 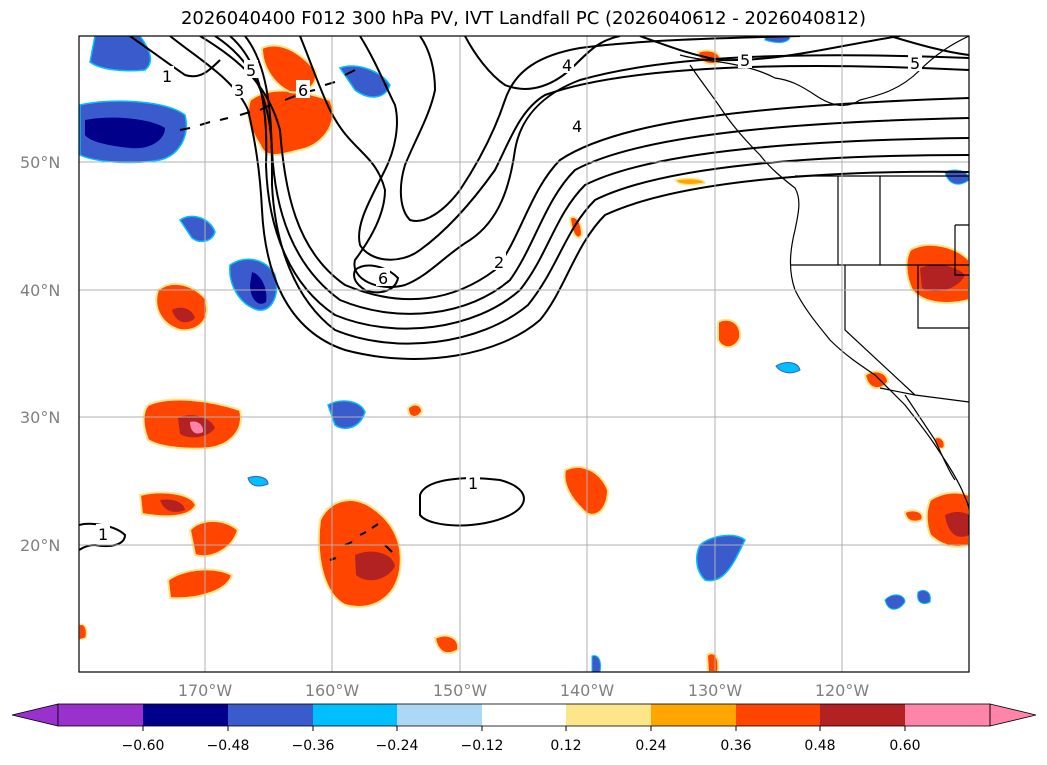 I want to click on lon-label: 170°W, so click(x=205, y=690).